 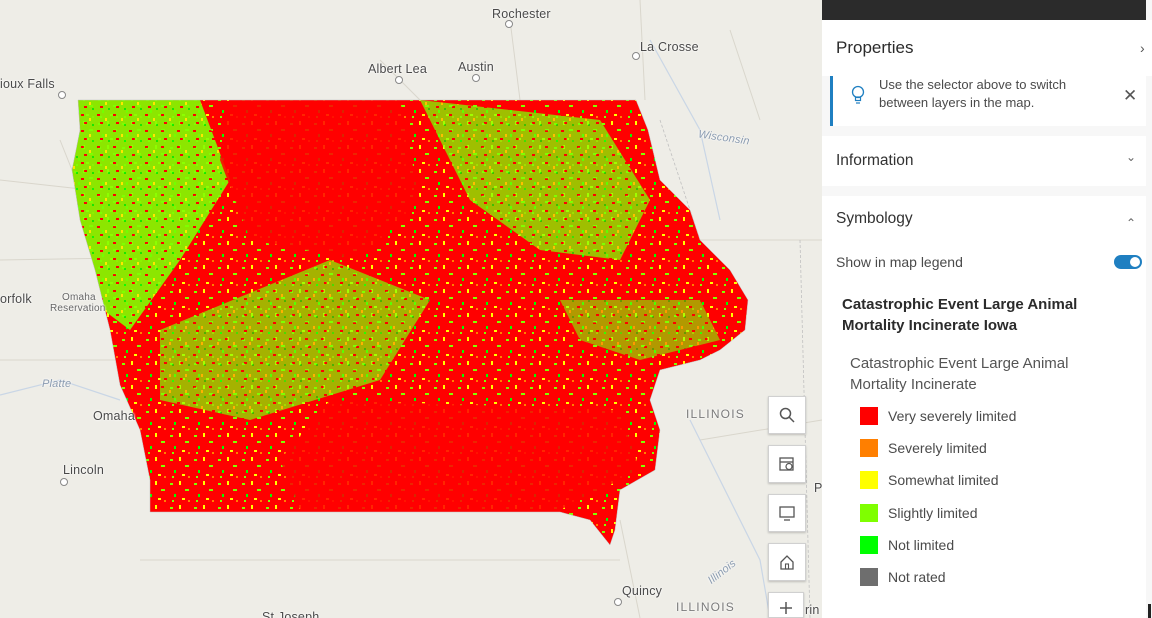 I want to click on place-label: Albert Lea, so click(x=397, y=69).